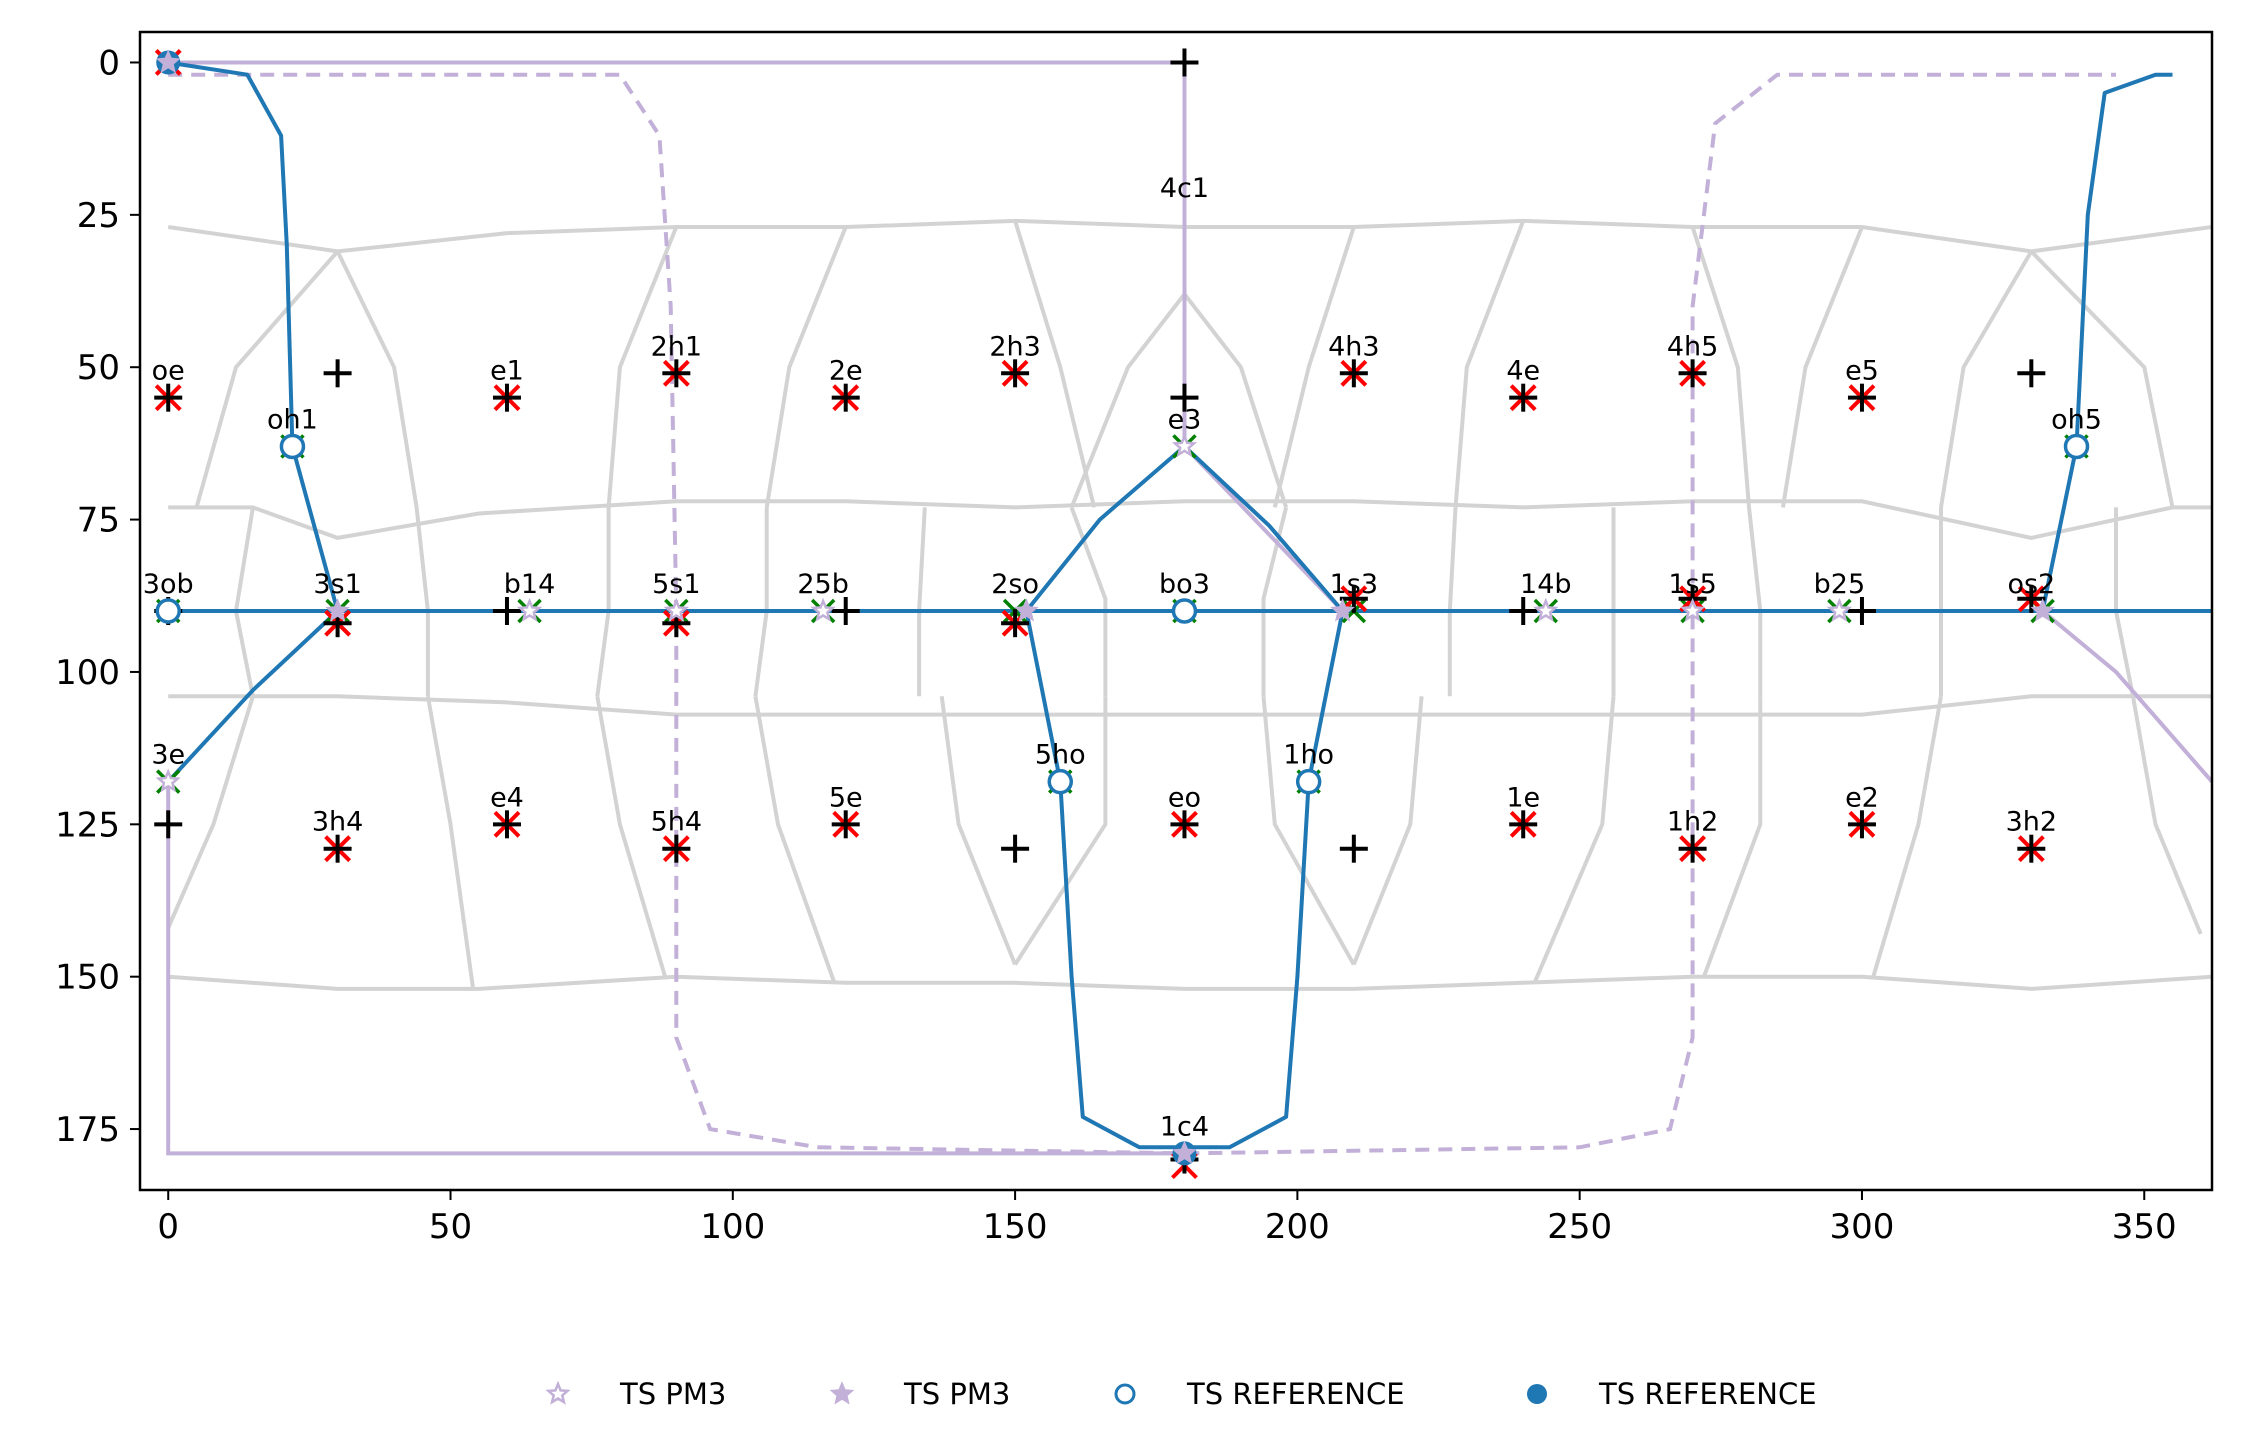  I want to click on point-label: oh5, so click(2076, 419).